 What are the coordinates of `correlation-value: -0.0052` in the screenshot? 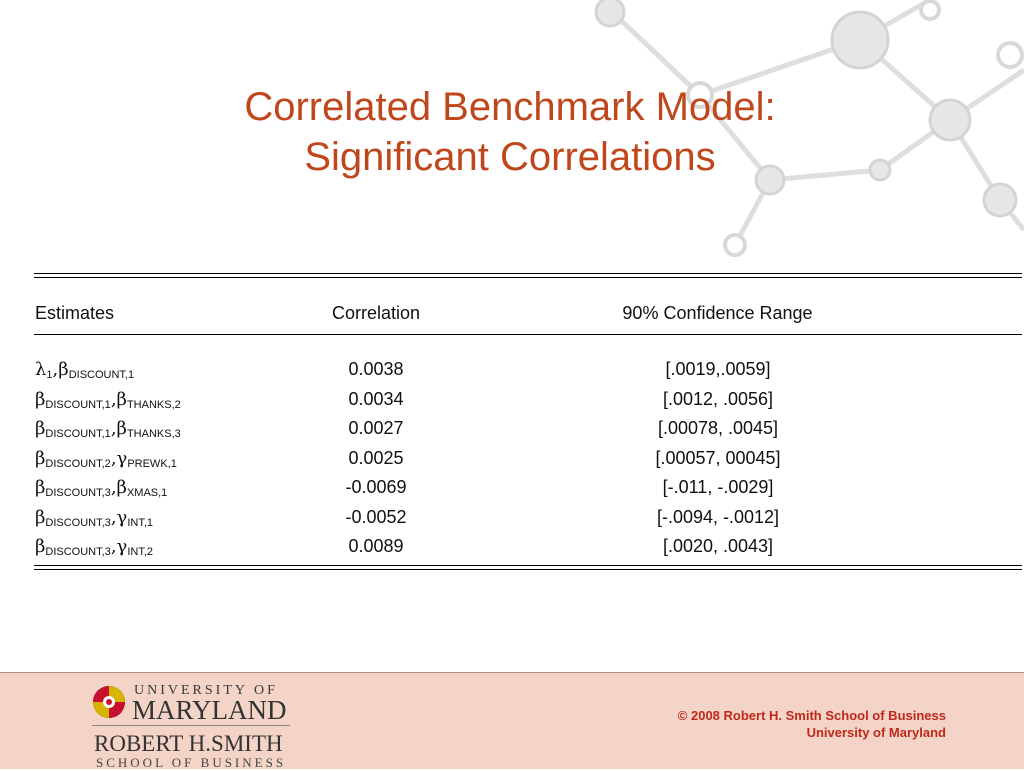 It's located at (376, 516).